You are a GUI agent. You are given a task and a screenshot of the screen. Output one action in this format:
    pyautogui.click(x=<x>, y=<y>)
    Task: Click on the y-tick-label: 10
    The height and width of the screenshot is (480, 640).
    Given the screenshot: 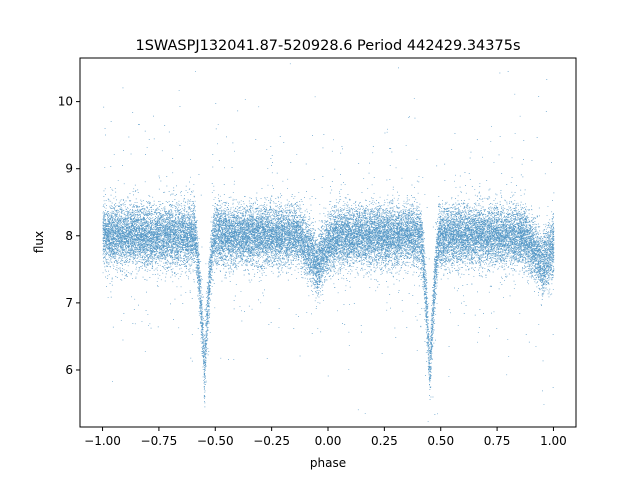 What is the action you would take?
    pyautogui.click(x=65, y=102)
    